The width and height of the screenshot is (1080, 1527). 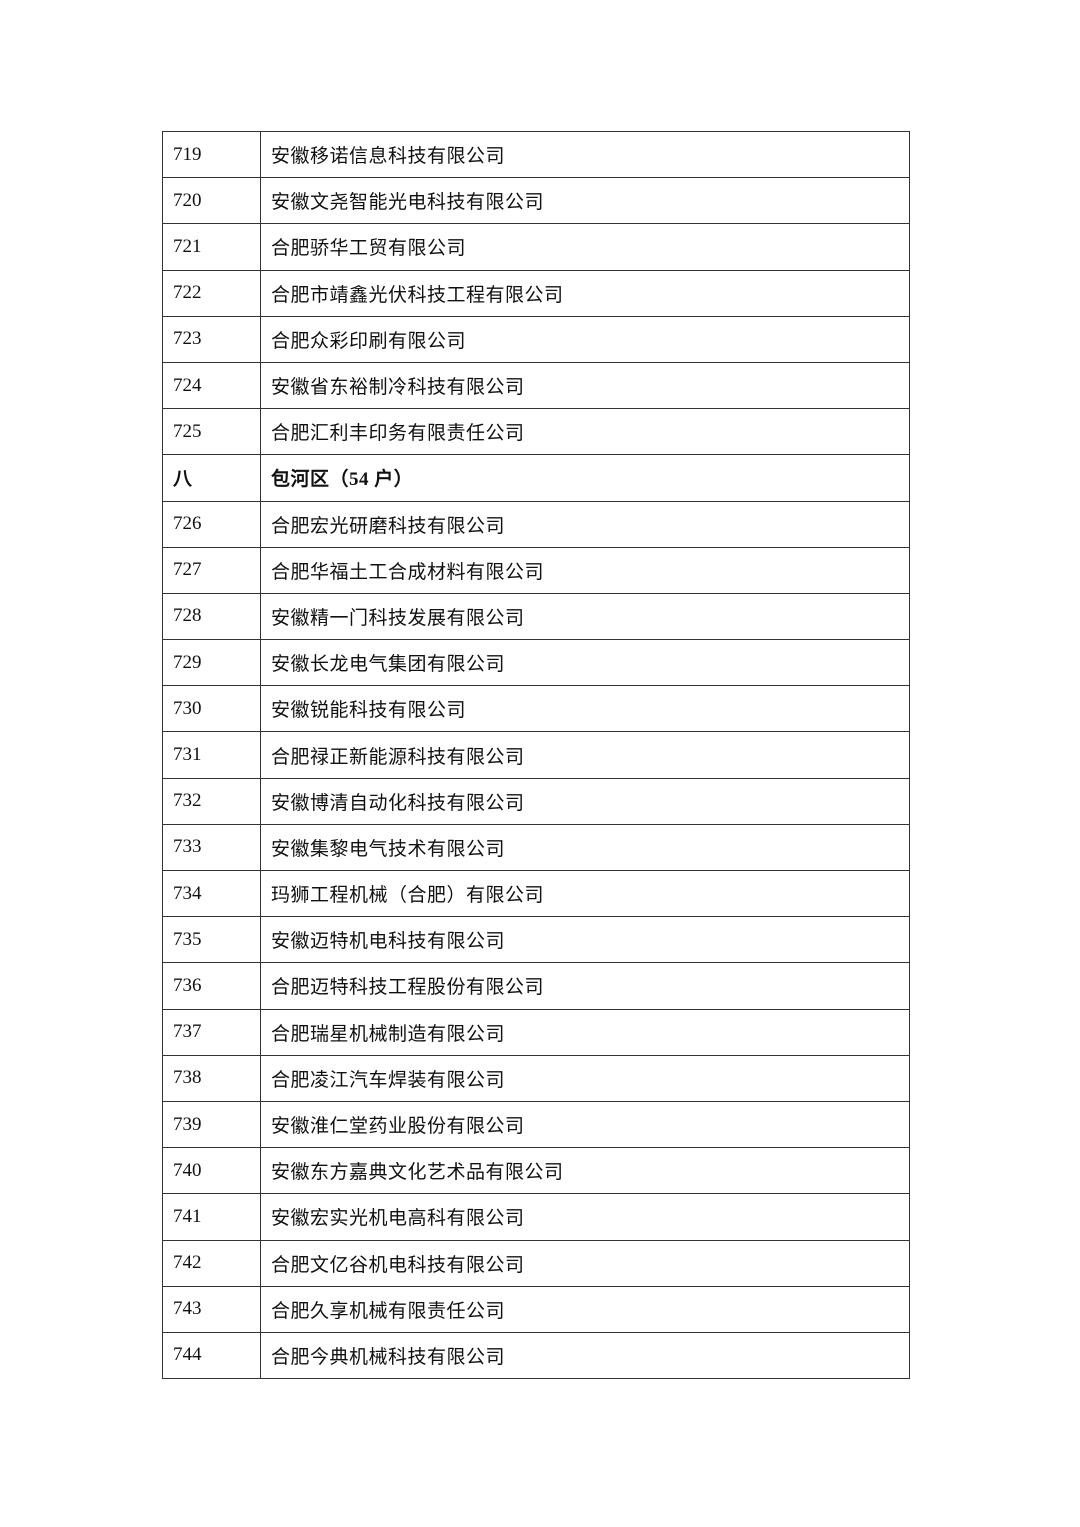 I want to click on company-name: 合肥禄正新能源科技有限公司, so click(x=585, y=755).